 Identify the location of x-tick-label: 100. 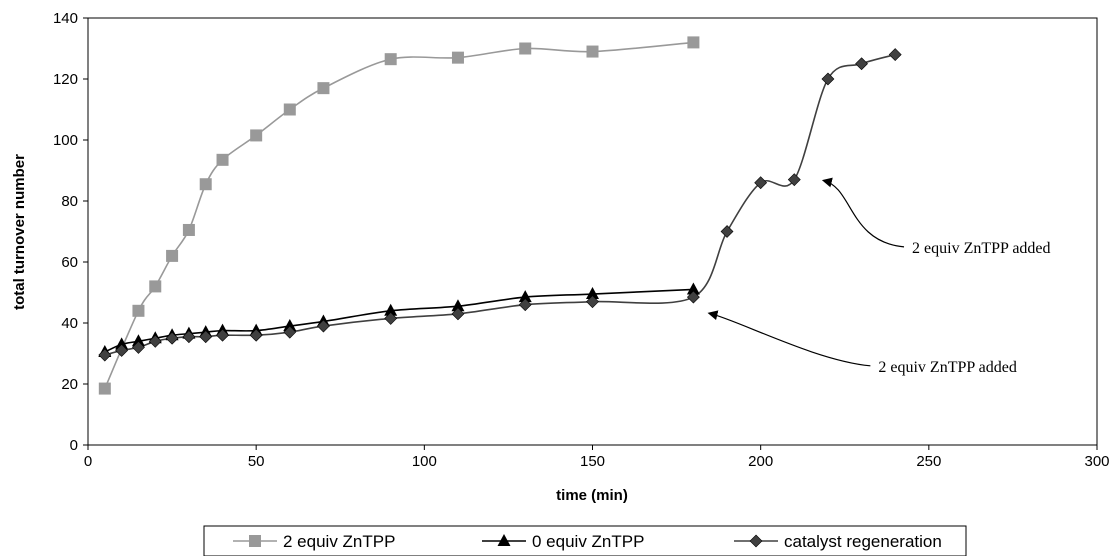
(424, 461).